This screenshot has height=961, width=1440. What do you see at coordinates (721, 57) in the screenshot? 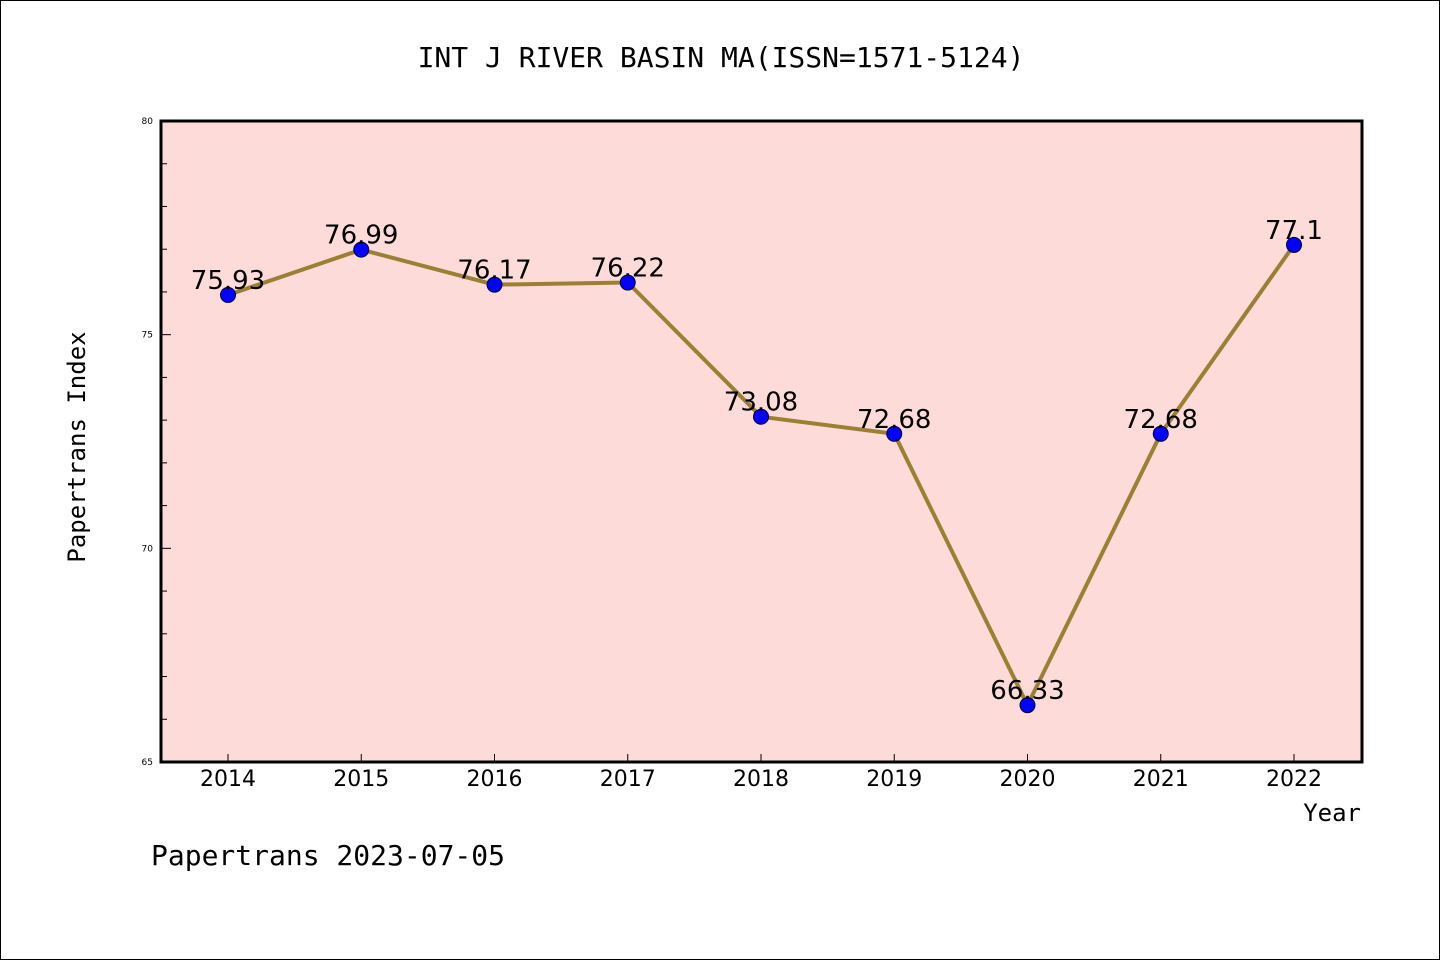
I see `chart-title: INT J RIVER BASIN MA(ISSN=1571-5124)` at bounding box center [721, 57].